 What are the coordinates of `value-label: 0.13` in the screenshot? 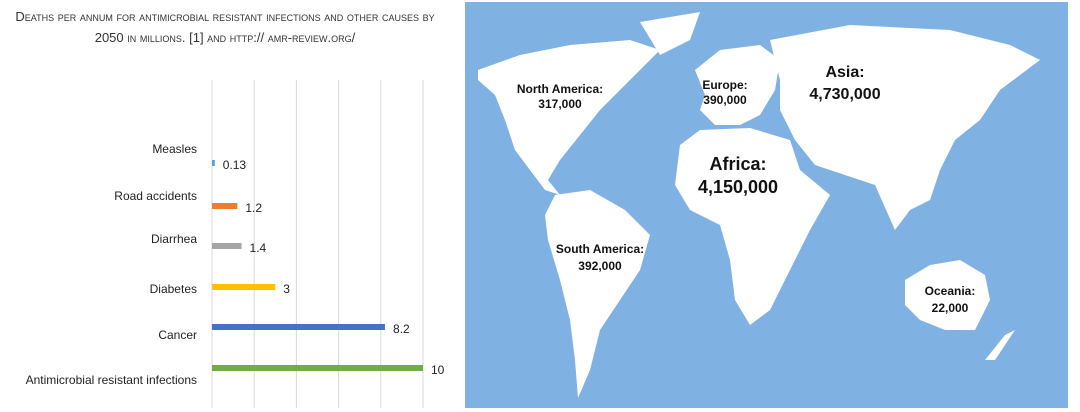 It's located at (235, 165).